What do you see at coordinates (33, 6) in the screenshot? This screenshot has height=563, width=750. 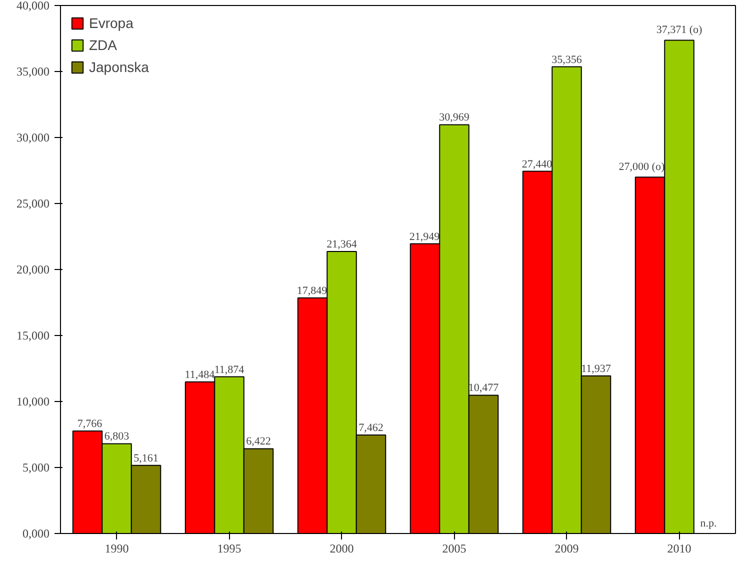 I see `y-tick-label: 40,000` at bounding box center [33, 6].